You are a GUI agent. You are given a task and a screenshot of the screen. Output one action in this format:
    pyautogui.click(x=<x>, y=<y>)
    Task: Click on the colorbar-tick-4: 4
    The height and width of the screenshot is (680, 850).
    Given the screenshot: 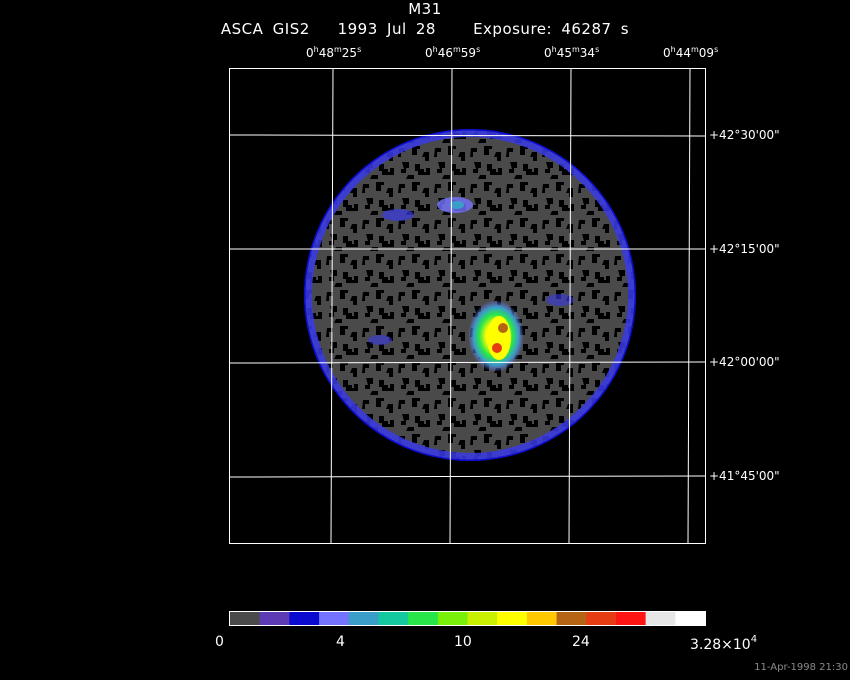 What is the action you would take?
    pyautogui.click(x=340, y=642)
    